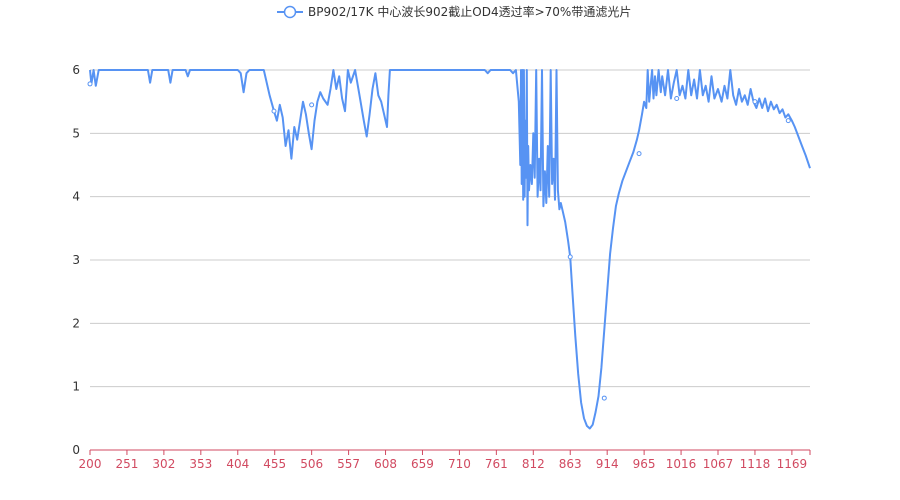 The image size is (900, 500). I want to click on x-tick-label: 965, so click(644, 464).